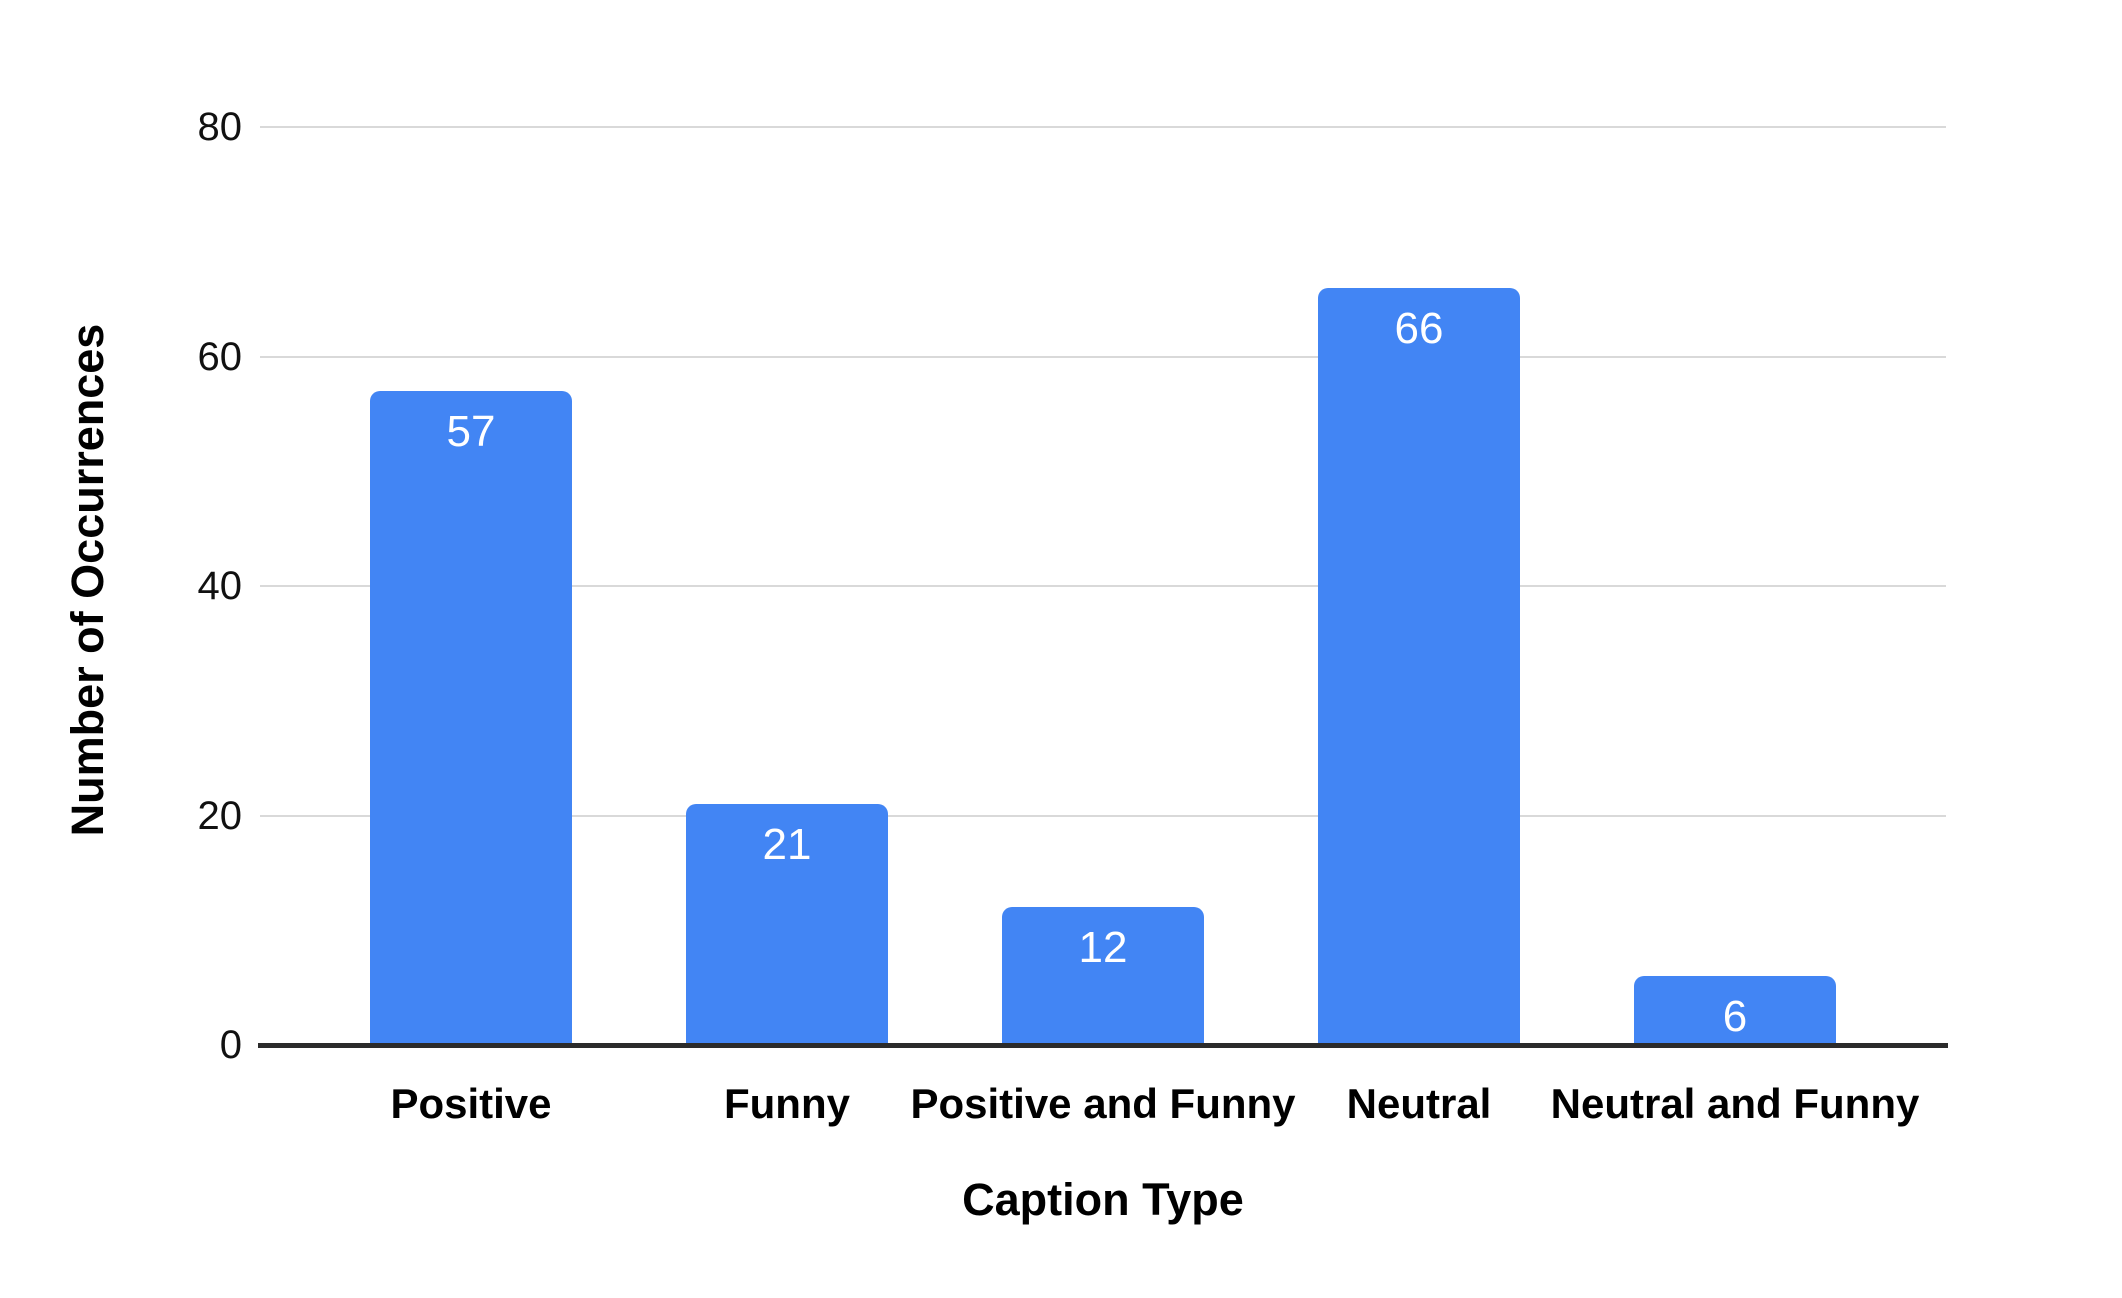 Image resolution: width=2122 pixels, height=1298 pixels. Describe the element at coordinates (1103, 1199) in the screenshot. I see `x-axis-title: Caption Type` at that location.